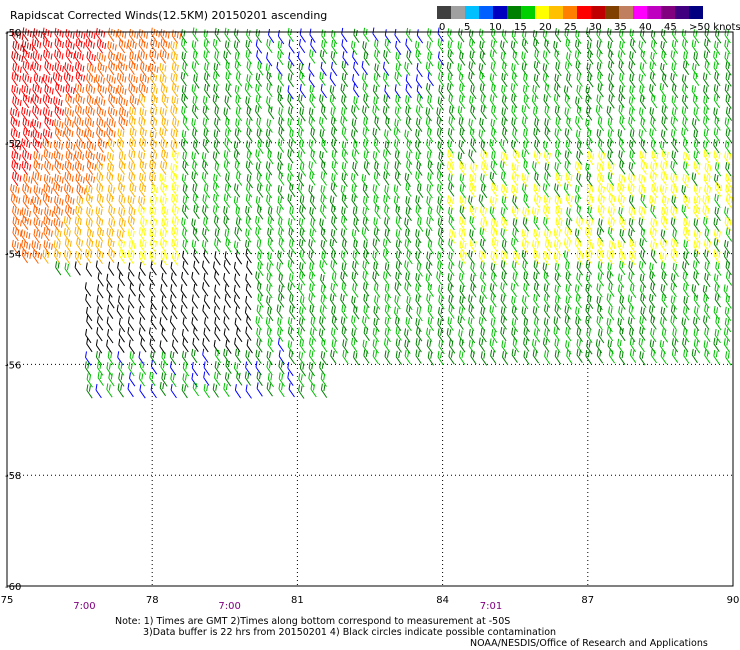 The height and width of the screenshot is (650, 740). I want to click on y-tick-label: -56, so click(13, 365).